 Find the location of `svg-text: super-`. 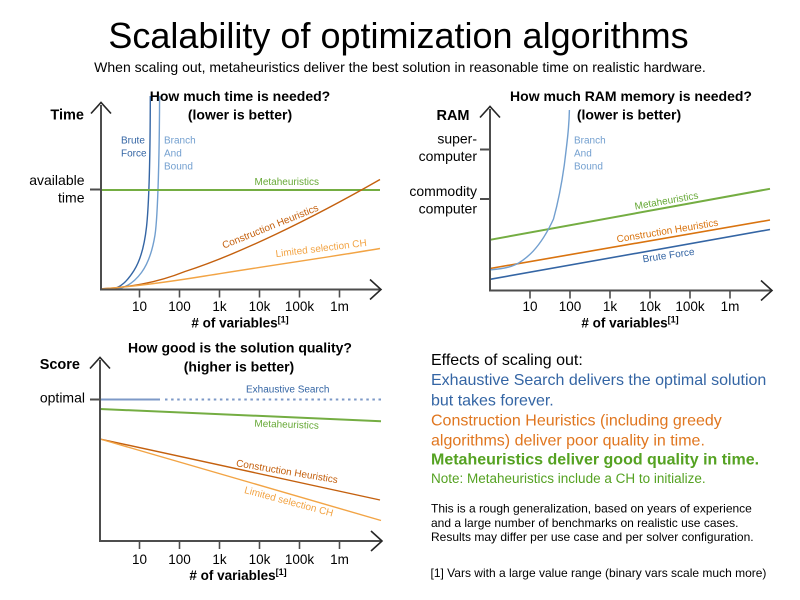

svg-text: super- is located at coordinates (457, 139).